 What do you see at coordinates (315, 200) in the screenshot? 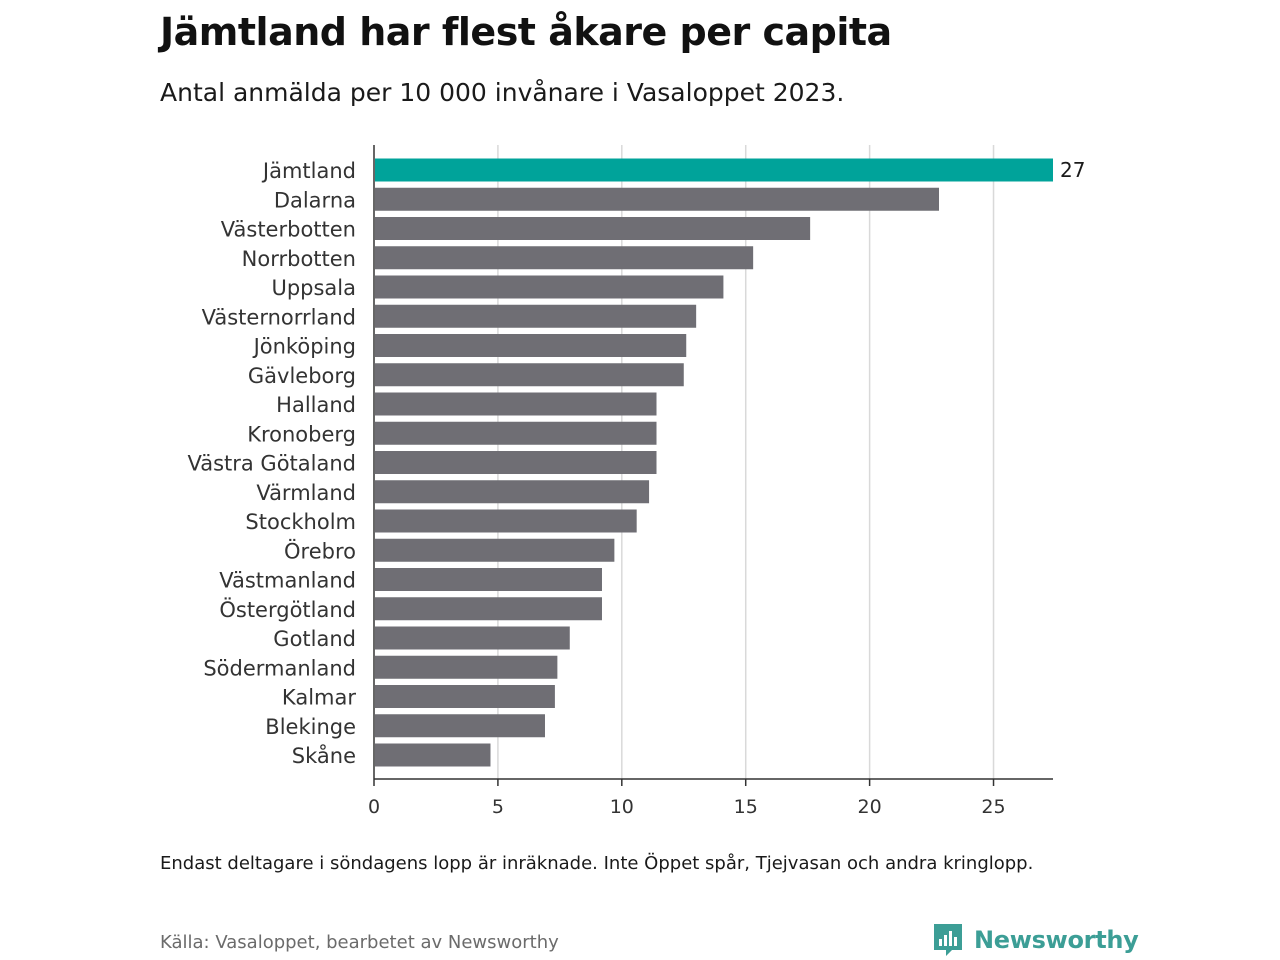
I see `category-label: Dalarna` at bounding box center [315, 200].